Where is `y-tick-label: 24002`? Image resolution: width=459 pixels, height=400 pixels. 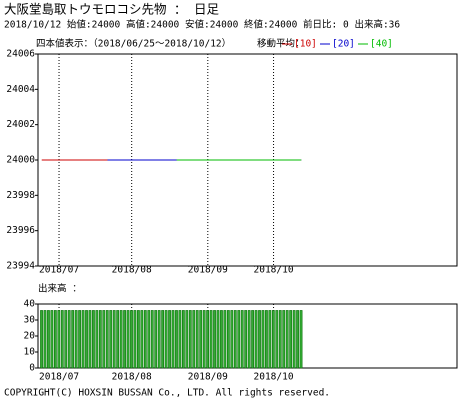
y-tick-label: 24002 is located at coordinates (20, 124).